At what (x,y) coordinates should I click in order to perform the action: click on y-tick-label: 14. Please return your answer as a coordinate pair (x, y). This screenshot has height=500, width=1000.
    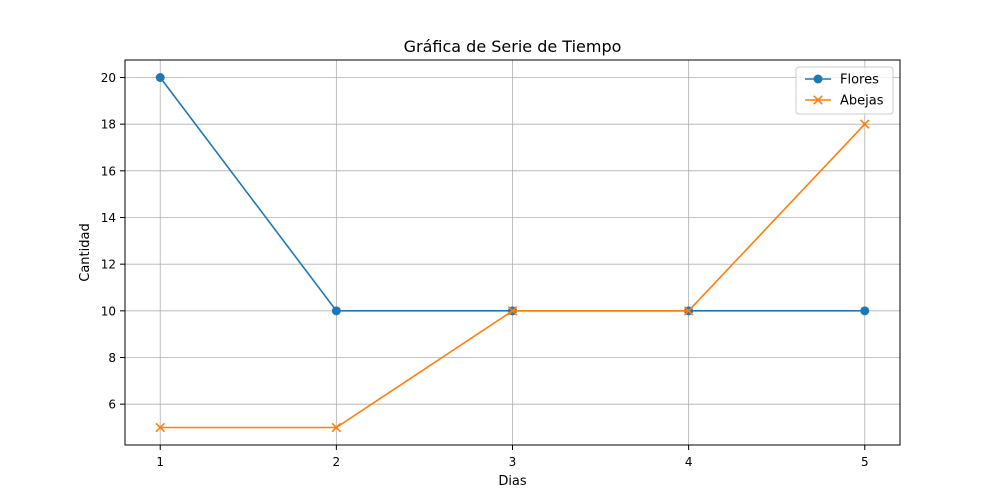
    Looking at the image, I should click on (108, 218).